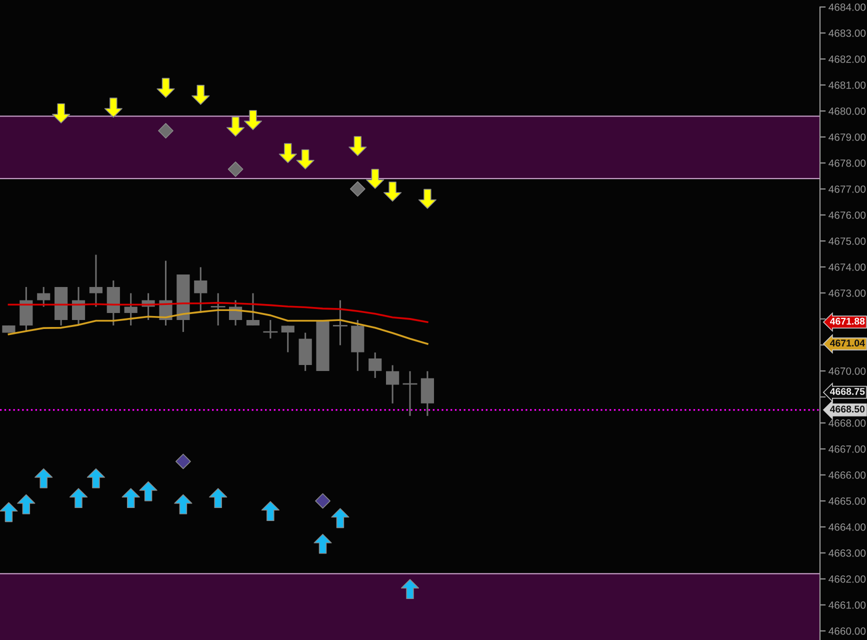  Describe the element at coordinates (847, 33) in the screenshot. I see `y-tick-label: 4683.00` at that location.